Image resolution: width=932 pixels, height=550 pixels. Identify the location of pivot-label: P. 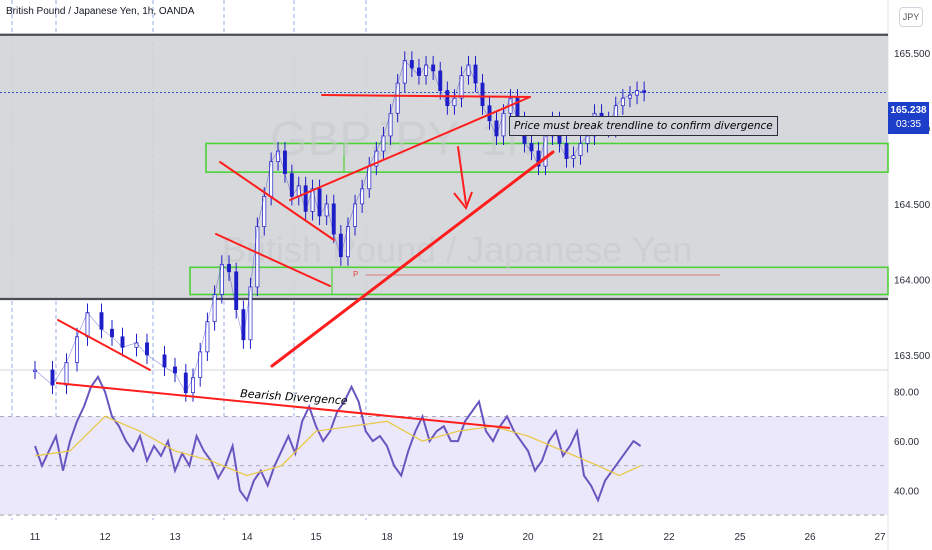
(355, 274).